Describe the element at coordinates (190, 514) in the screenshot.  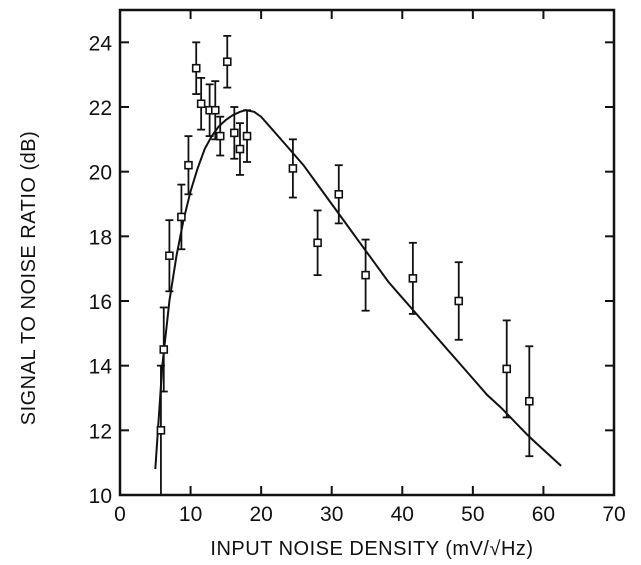
I see `x-tick-label: 10` at that location.